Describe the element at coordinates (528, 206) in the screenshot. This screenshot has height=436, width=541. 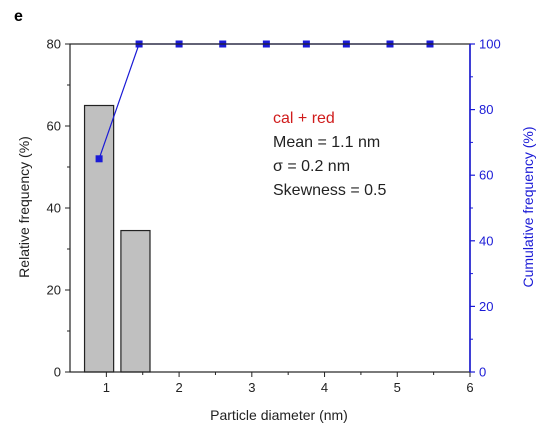
I see `y-axis-right-title: Cumulative frequency (%)` at that location.